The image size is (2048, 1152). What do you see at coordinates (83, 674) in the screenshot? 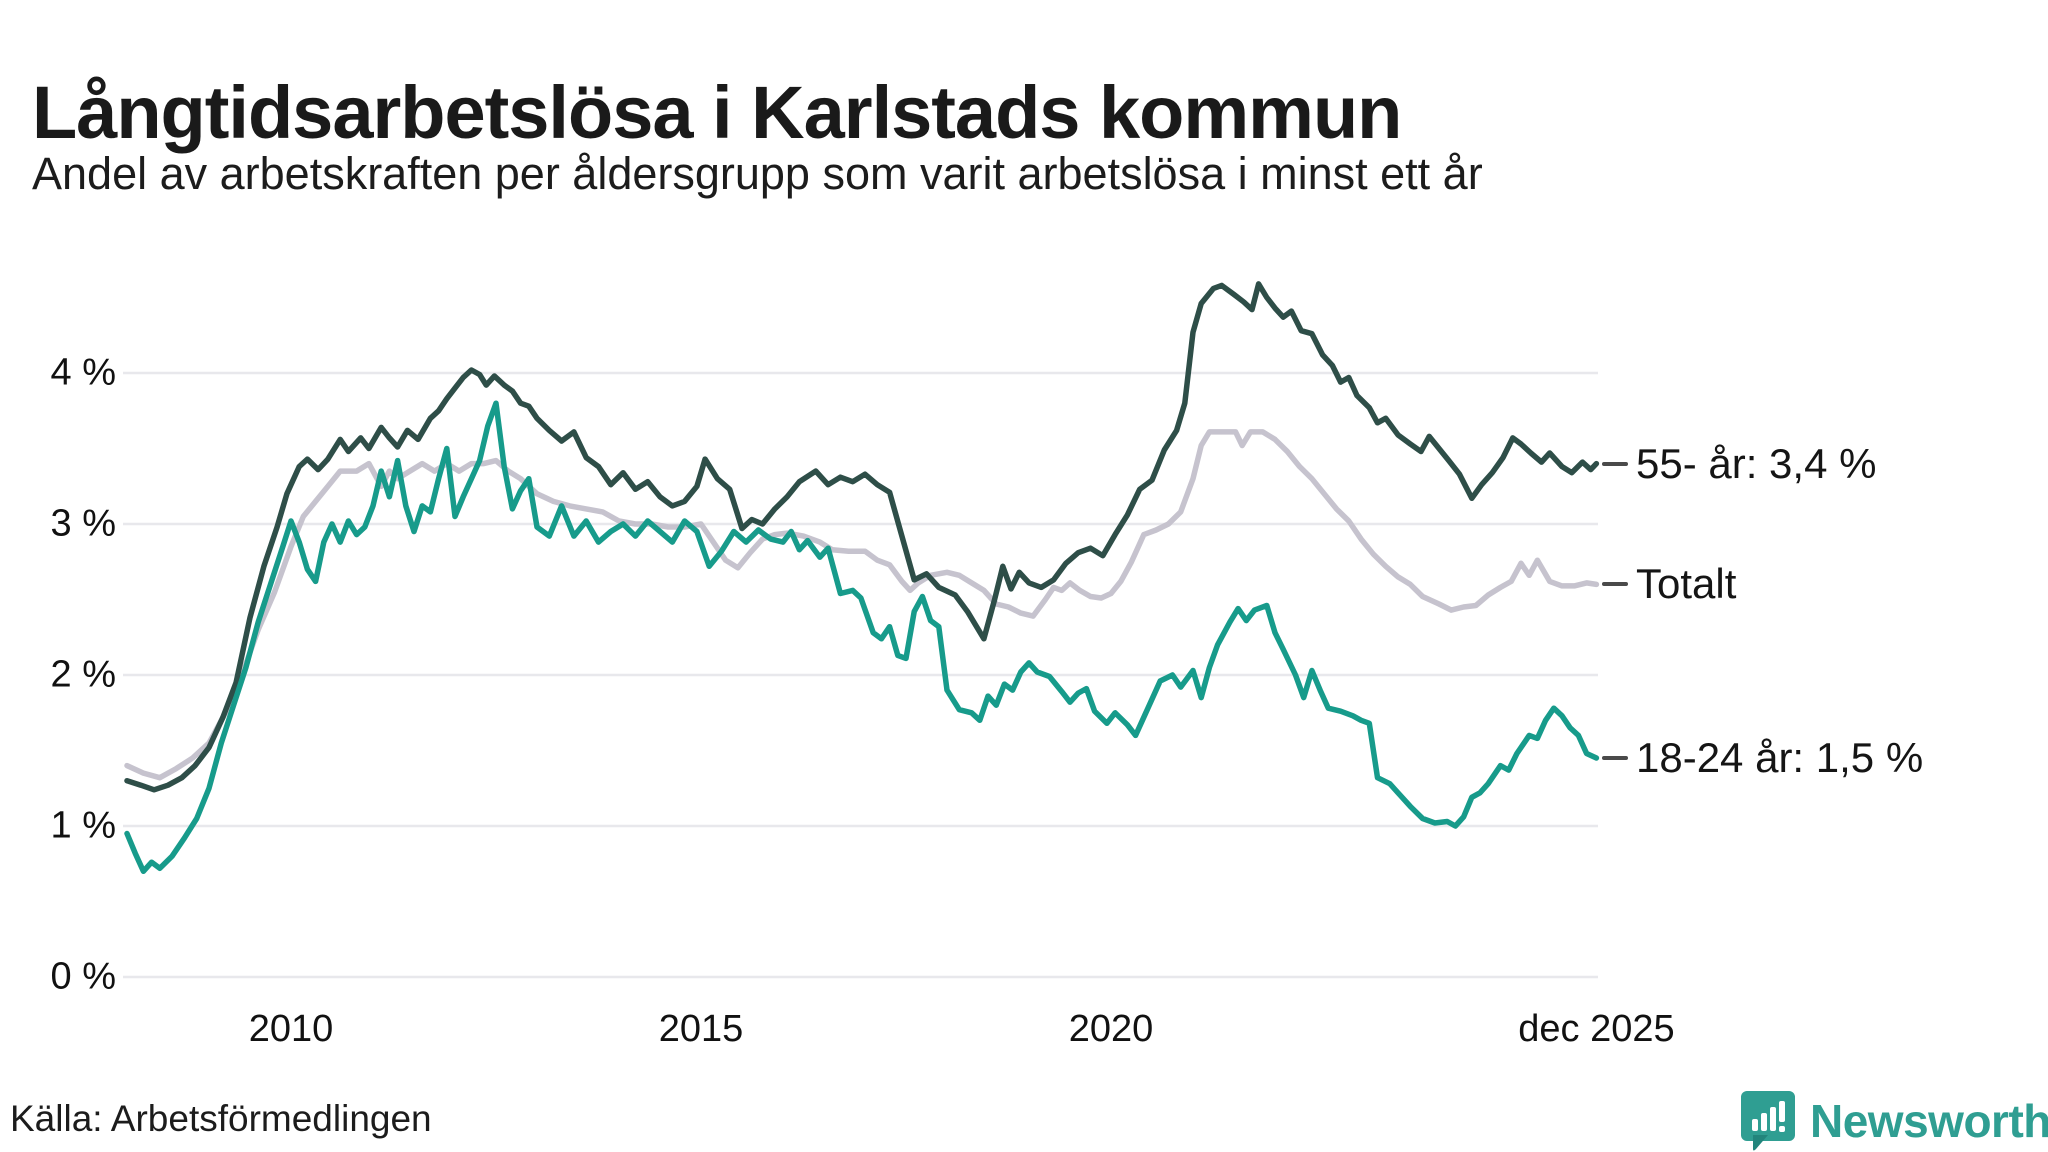
I see `y-tick-label: 2 %` at bounding box center [83, 674].